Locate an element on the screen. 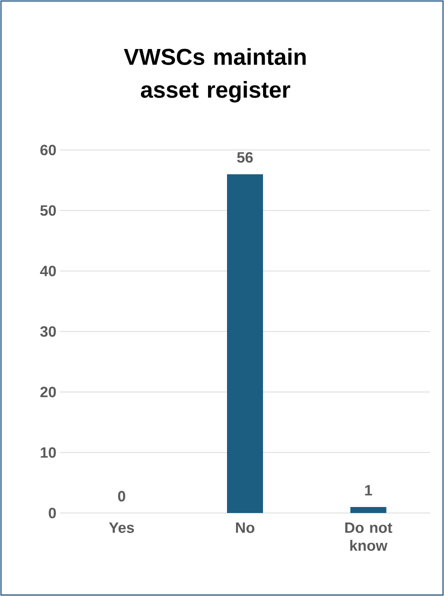  y-tick-label: 60 is located at coordinates (48, 150).